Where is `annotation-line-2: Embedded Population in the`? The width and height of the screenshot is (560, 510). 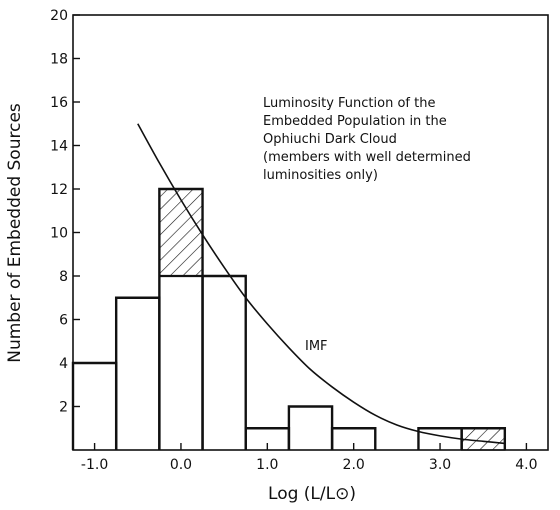
annotation-line-2: Embedded Population in the is located at coordinates (355, 121).